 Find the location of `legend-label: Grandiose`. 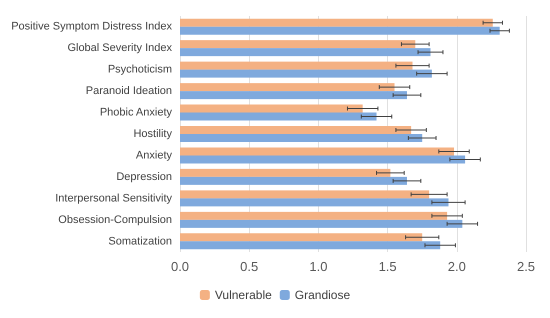

legend-label: Grandiose is located at coordinates (322, 295).